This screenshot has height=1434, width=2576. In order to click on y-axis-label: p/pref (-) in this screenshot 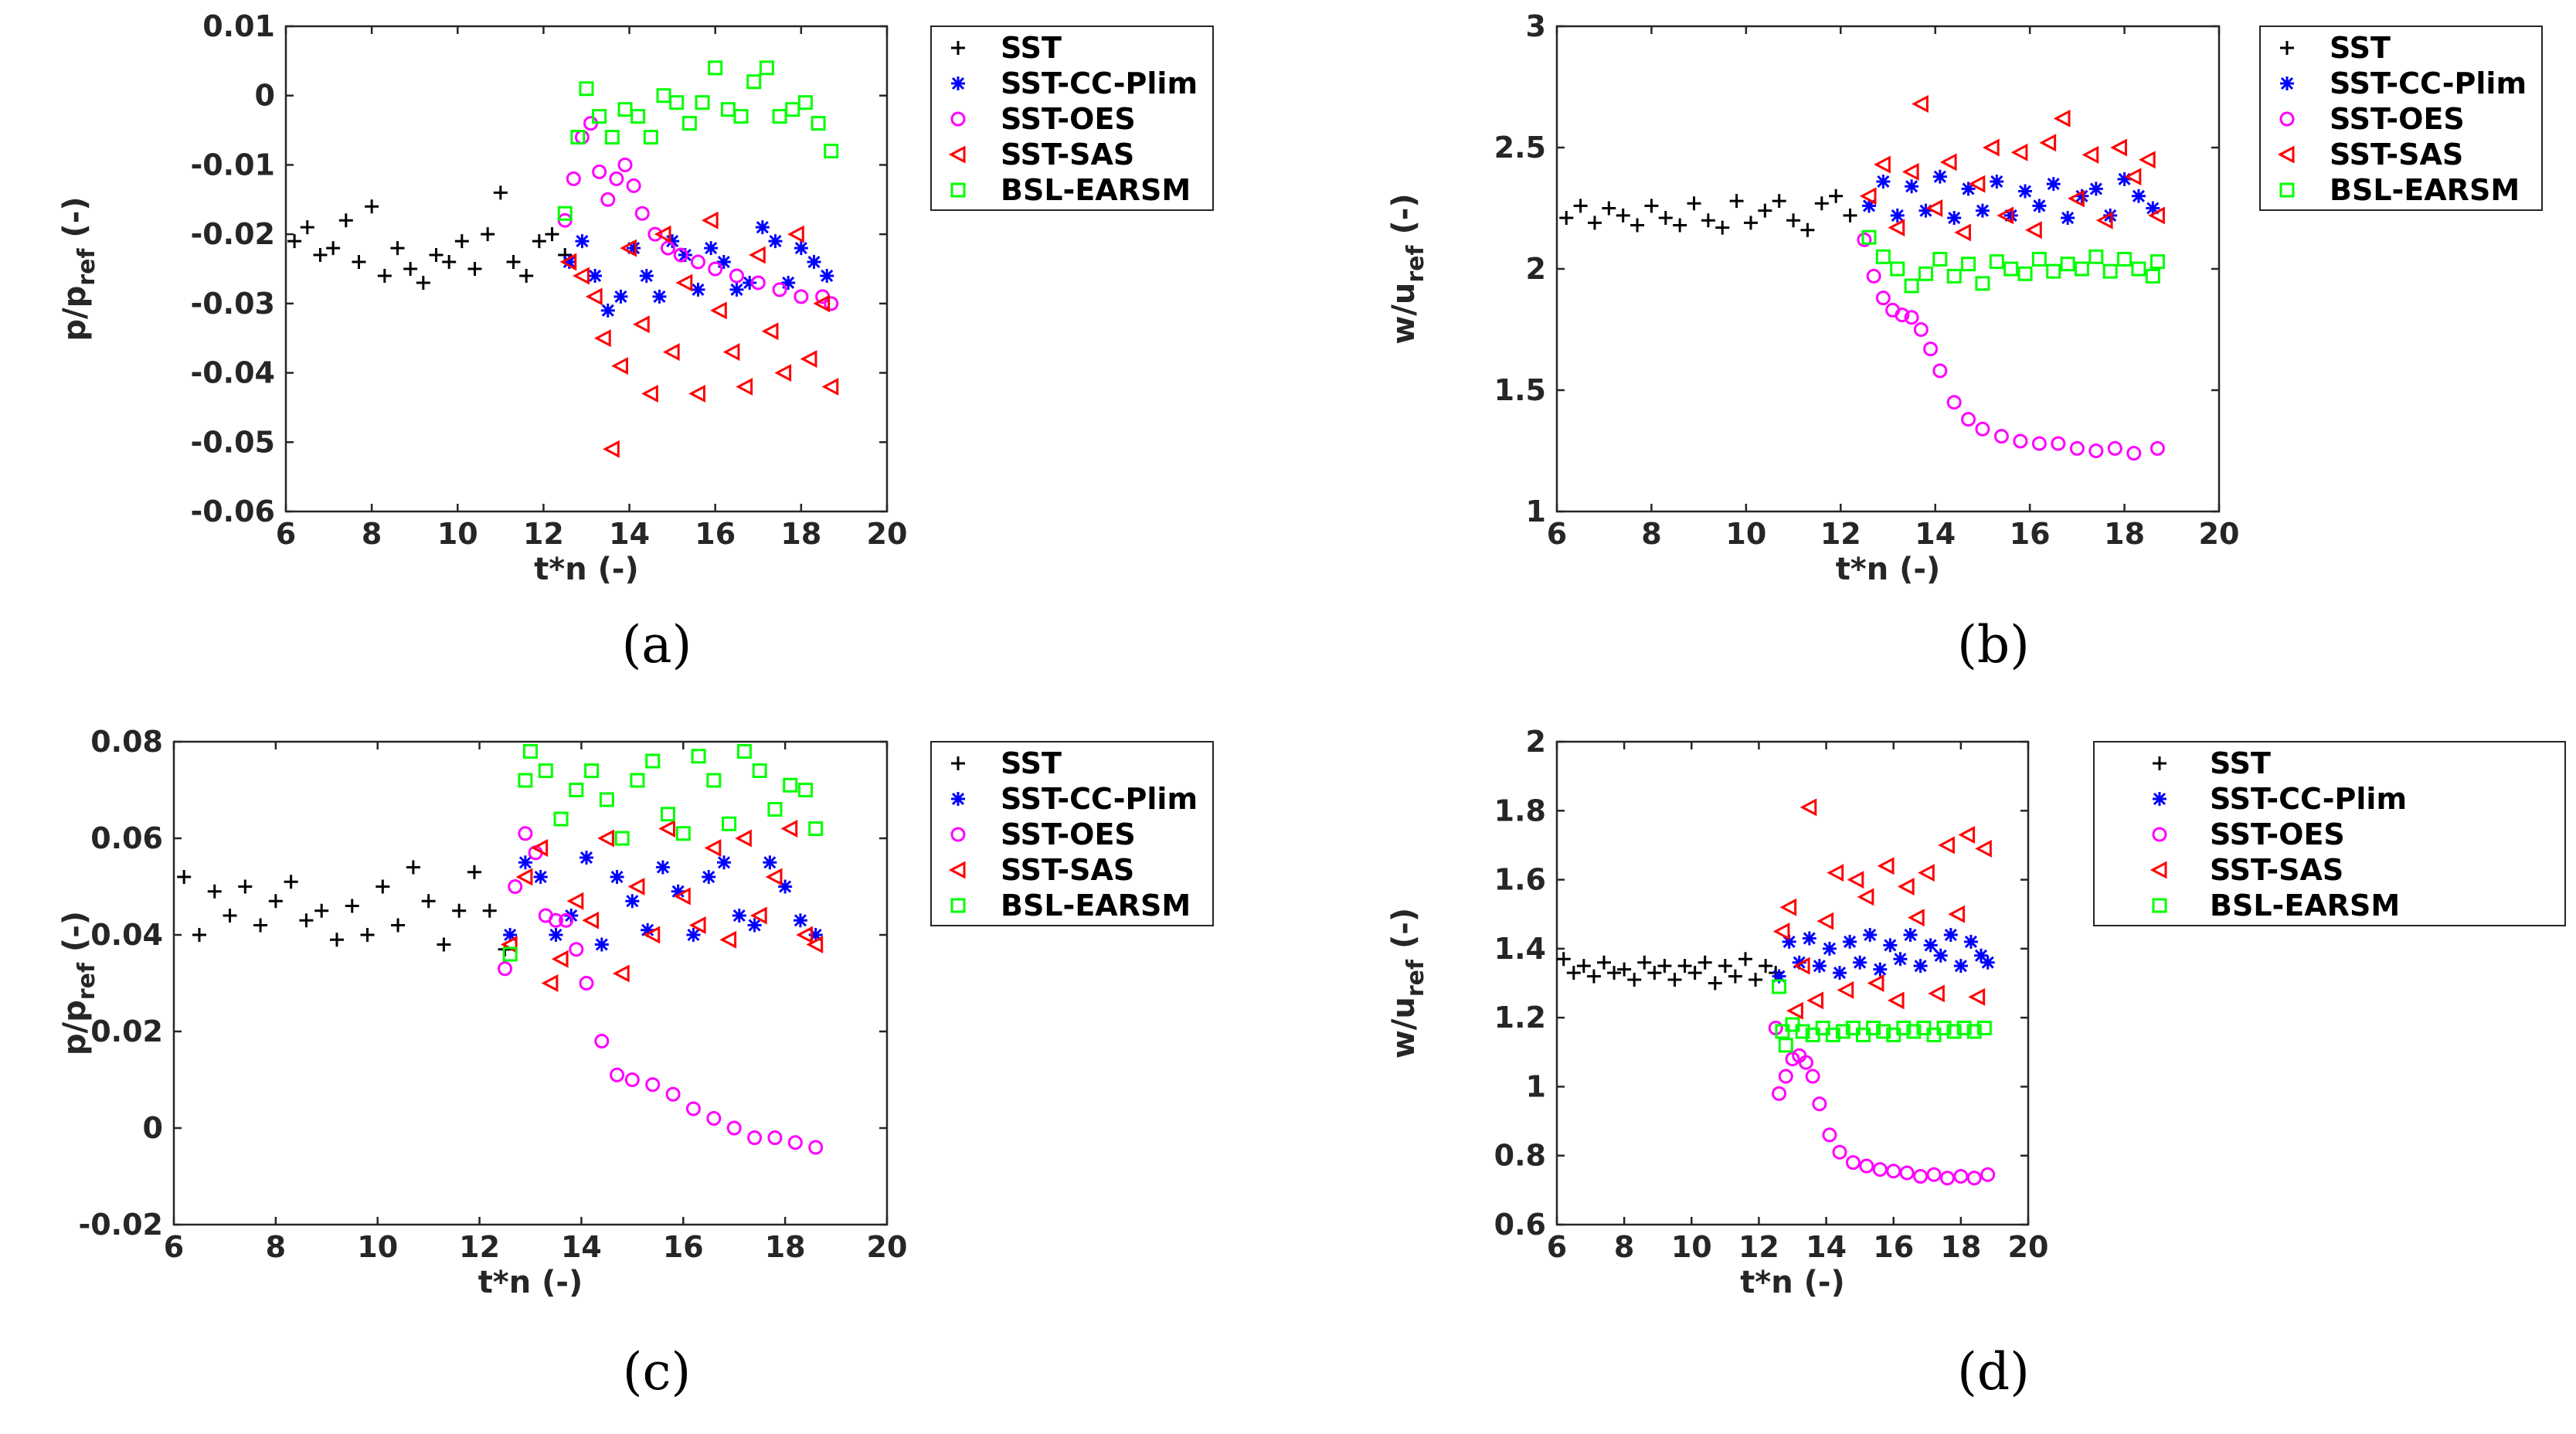, I will do `click(78, 268)`.